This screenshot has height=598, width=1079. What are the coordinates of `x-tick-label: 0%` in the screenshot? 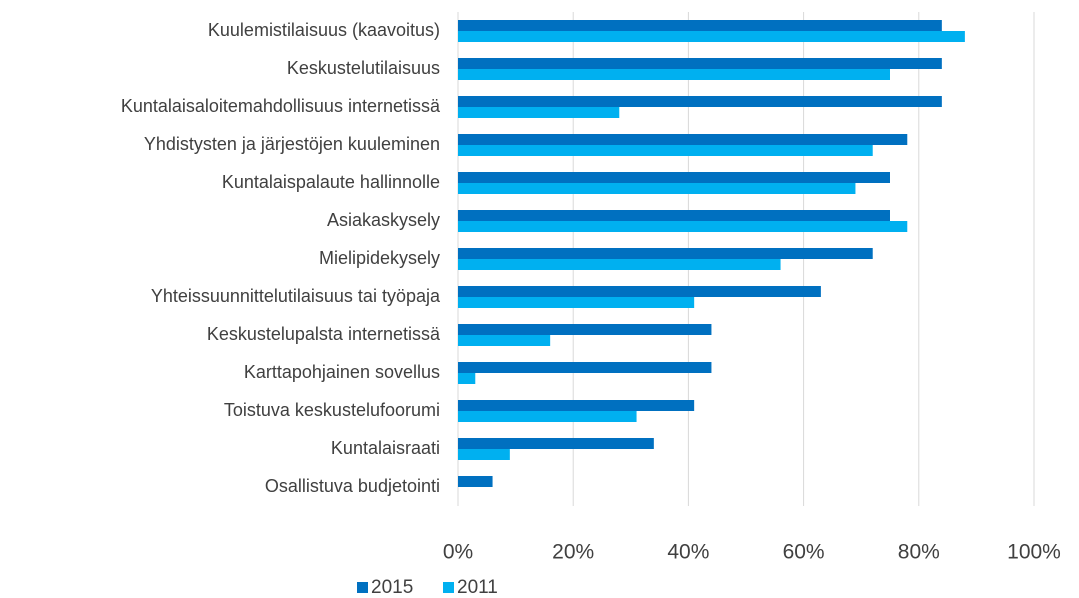 It's located at (458, 552).